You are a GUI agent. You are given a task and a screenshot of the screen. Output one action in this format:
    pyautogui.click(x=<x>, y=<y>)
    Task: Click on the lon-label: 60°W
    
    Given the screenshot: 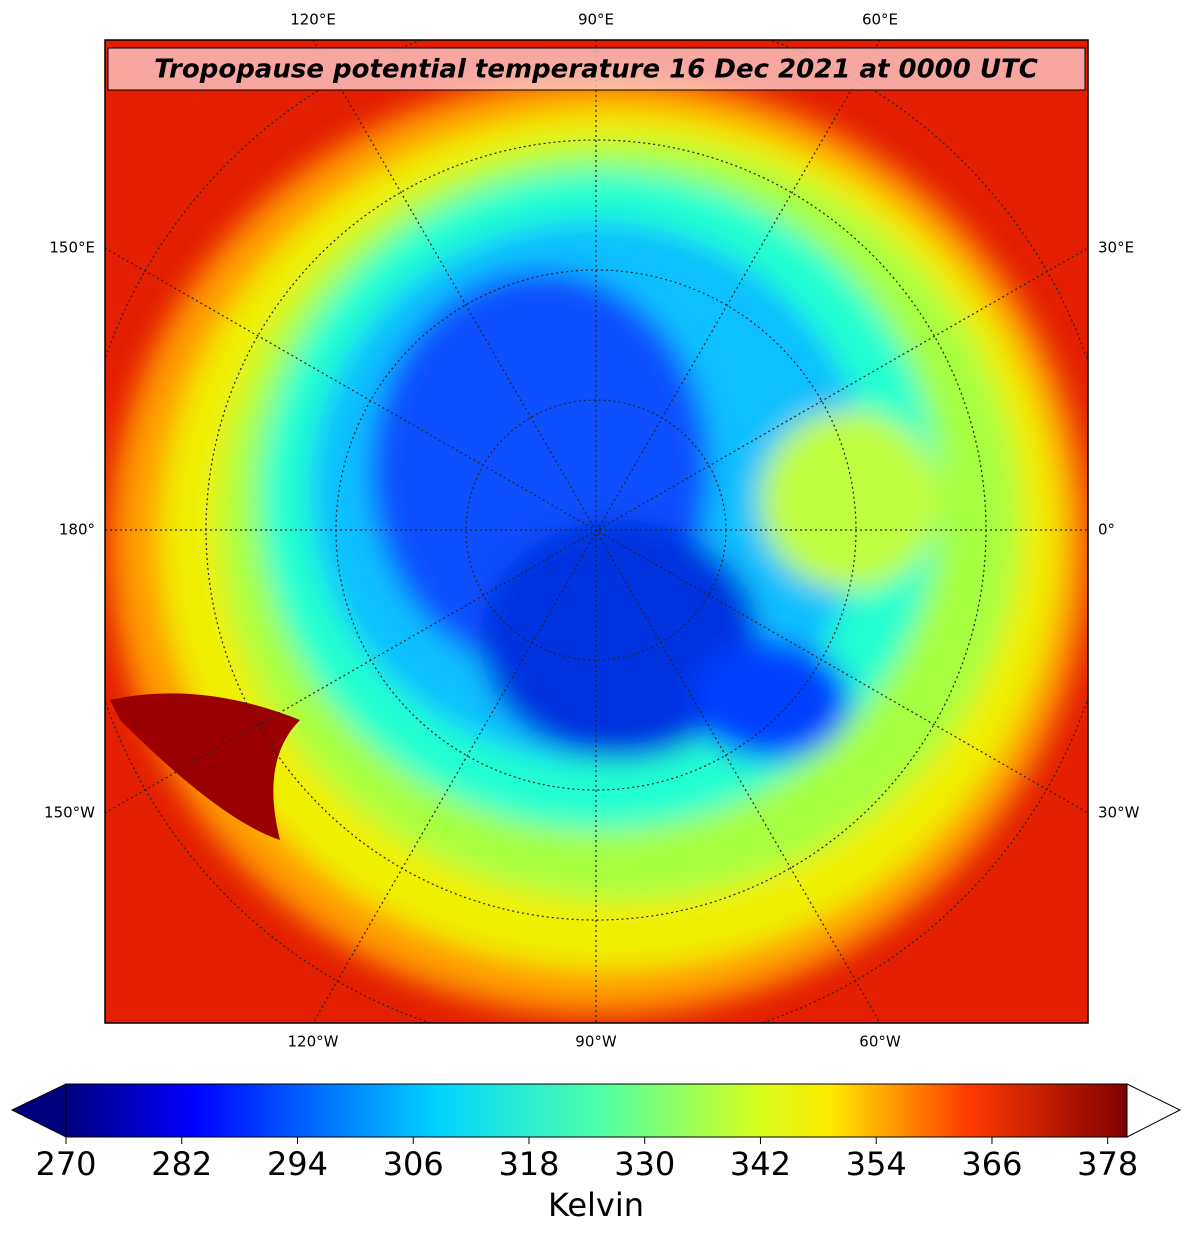 What is the action you would take?
    pyautogui.click(x=880, y=1042)
    